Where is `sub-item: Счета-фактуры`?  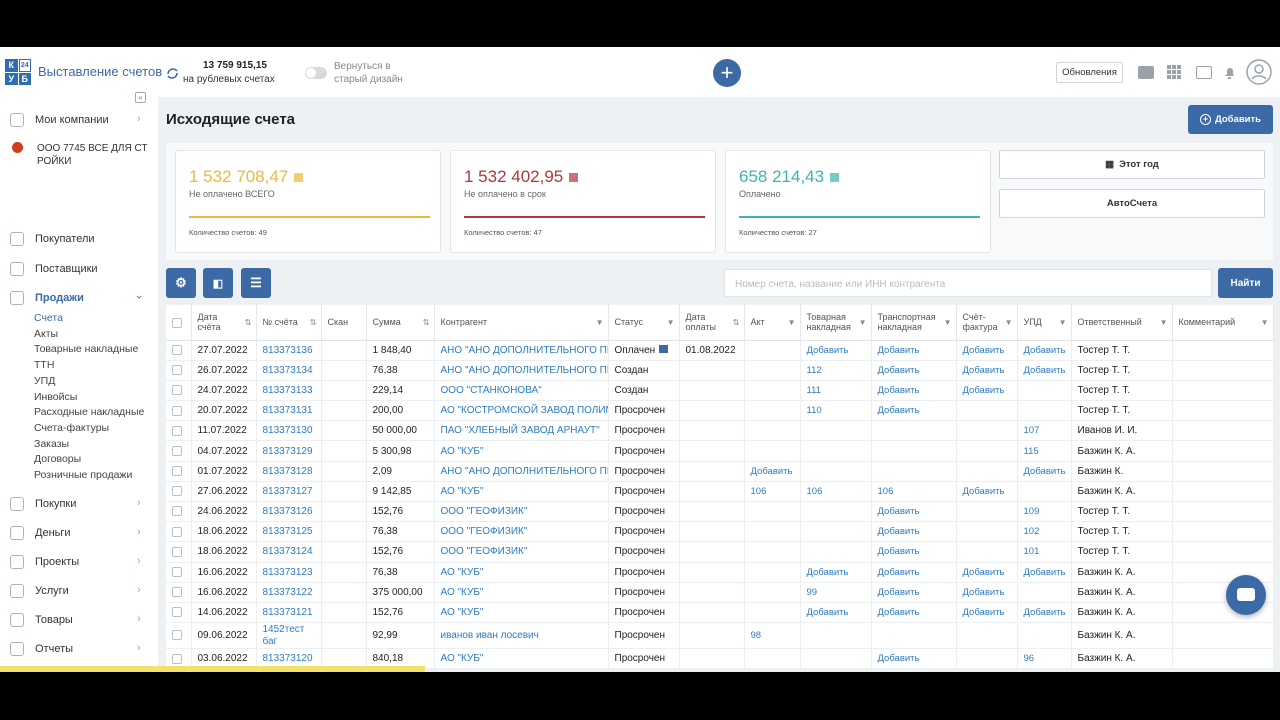
sub-item: Счета-фактуры is located at coordinates (72, 427).